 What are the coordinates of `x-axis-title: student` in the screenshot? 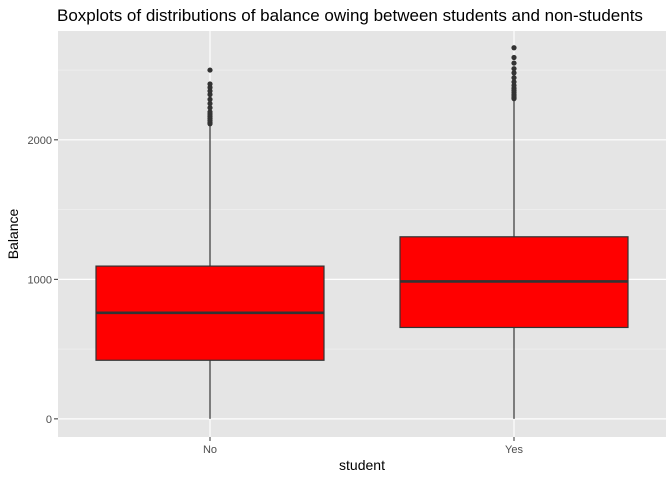 It's located at (362, 465).